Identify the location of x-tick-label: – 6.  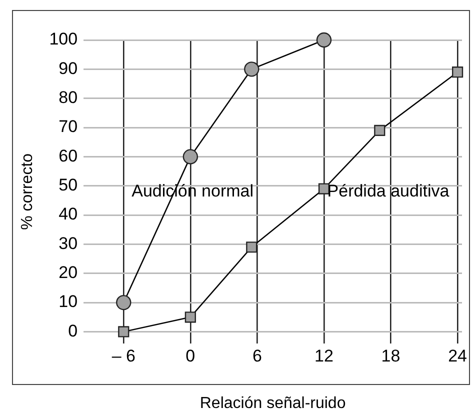
(124, 356).